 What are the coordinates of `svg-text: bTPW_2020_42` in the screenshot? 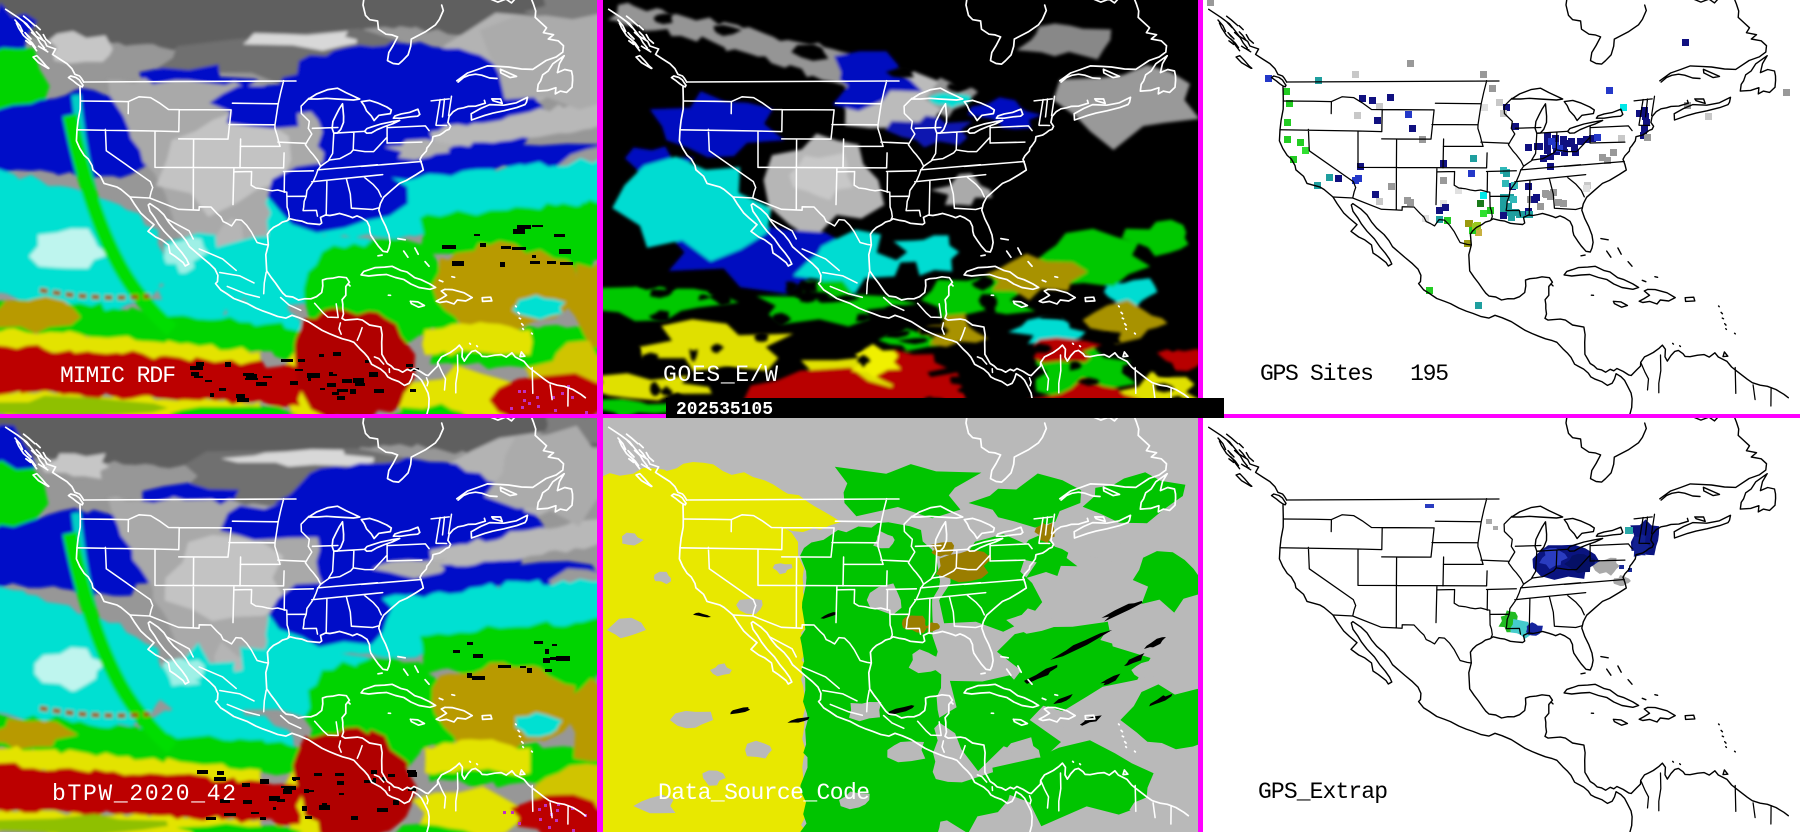 It's located at (144, 794).